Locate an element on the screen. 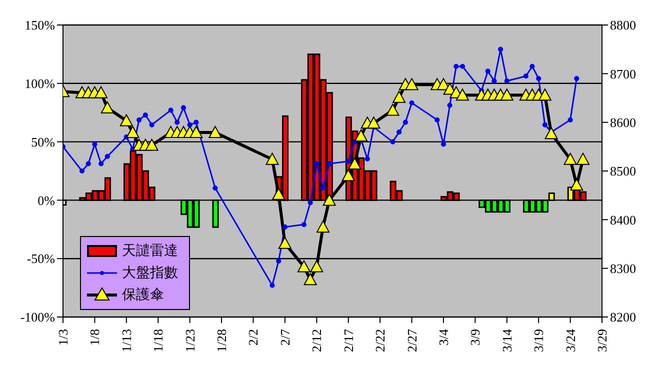 This screenshot has width=647, height=369. legend-label: 天譴雷達 is located at coordinates (150, 251).